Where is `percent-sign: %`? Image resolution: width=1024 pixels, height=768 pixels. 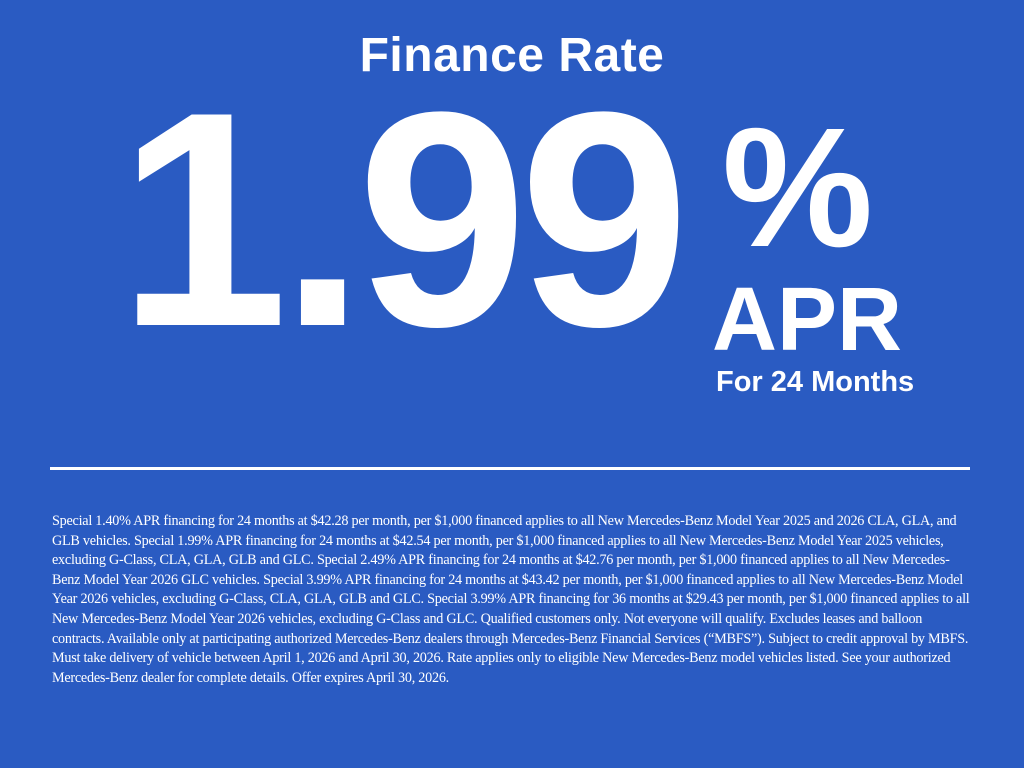 percent-sign: % is located at coordinates (798, 188).